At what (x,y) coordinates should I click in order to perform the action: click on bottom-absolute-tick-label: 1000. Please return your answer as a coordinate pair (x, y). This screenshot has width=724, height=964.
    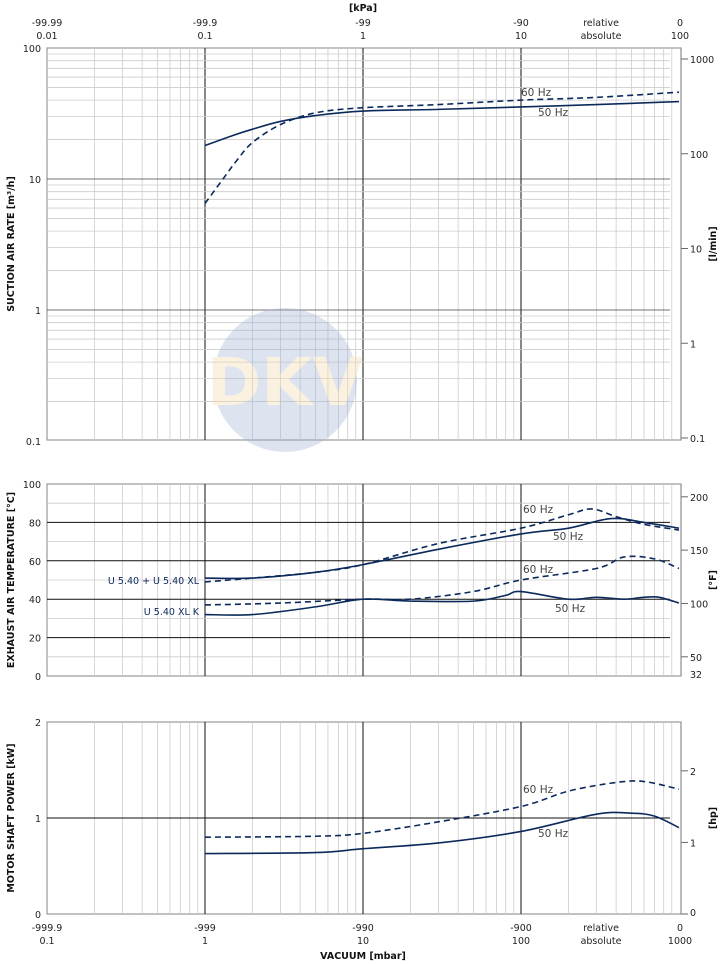
    Looking at the image, I should click on (680, 941).